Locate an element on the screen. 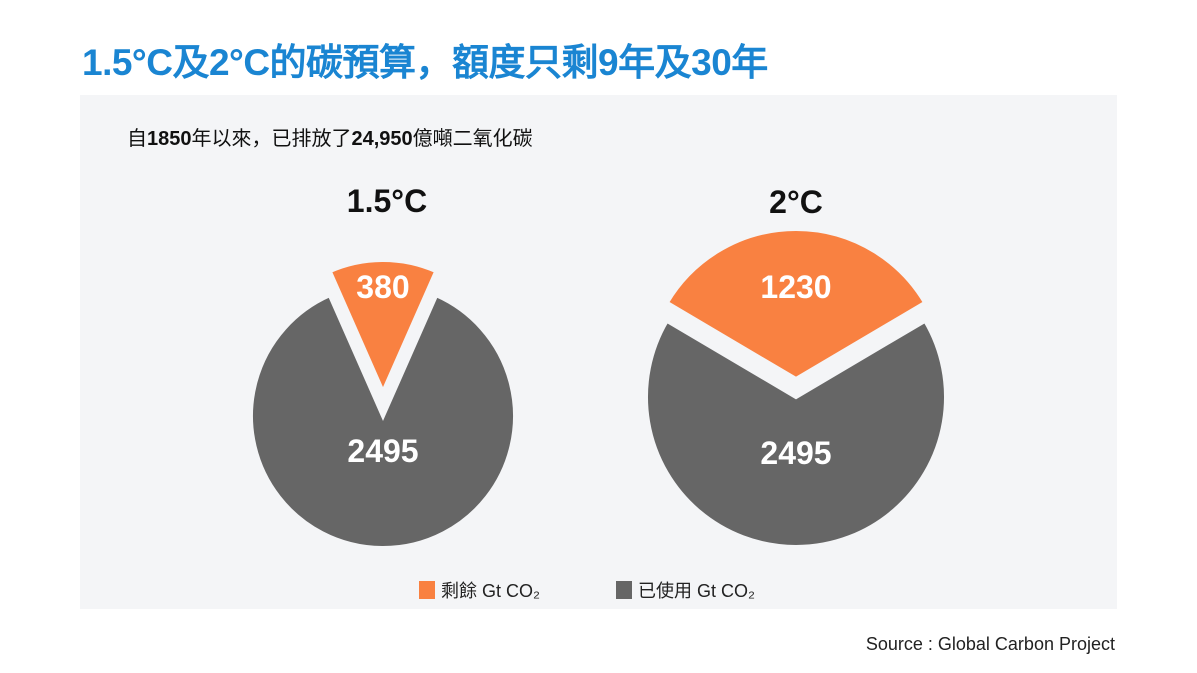 This screenshot has height=673, width=1197. legend-item-remaining: 剩餘 Gt CO₂ is located at coordinates (479, 590).